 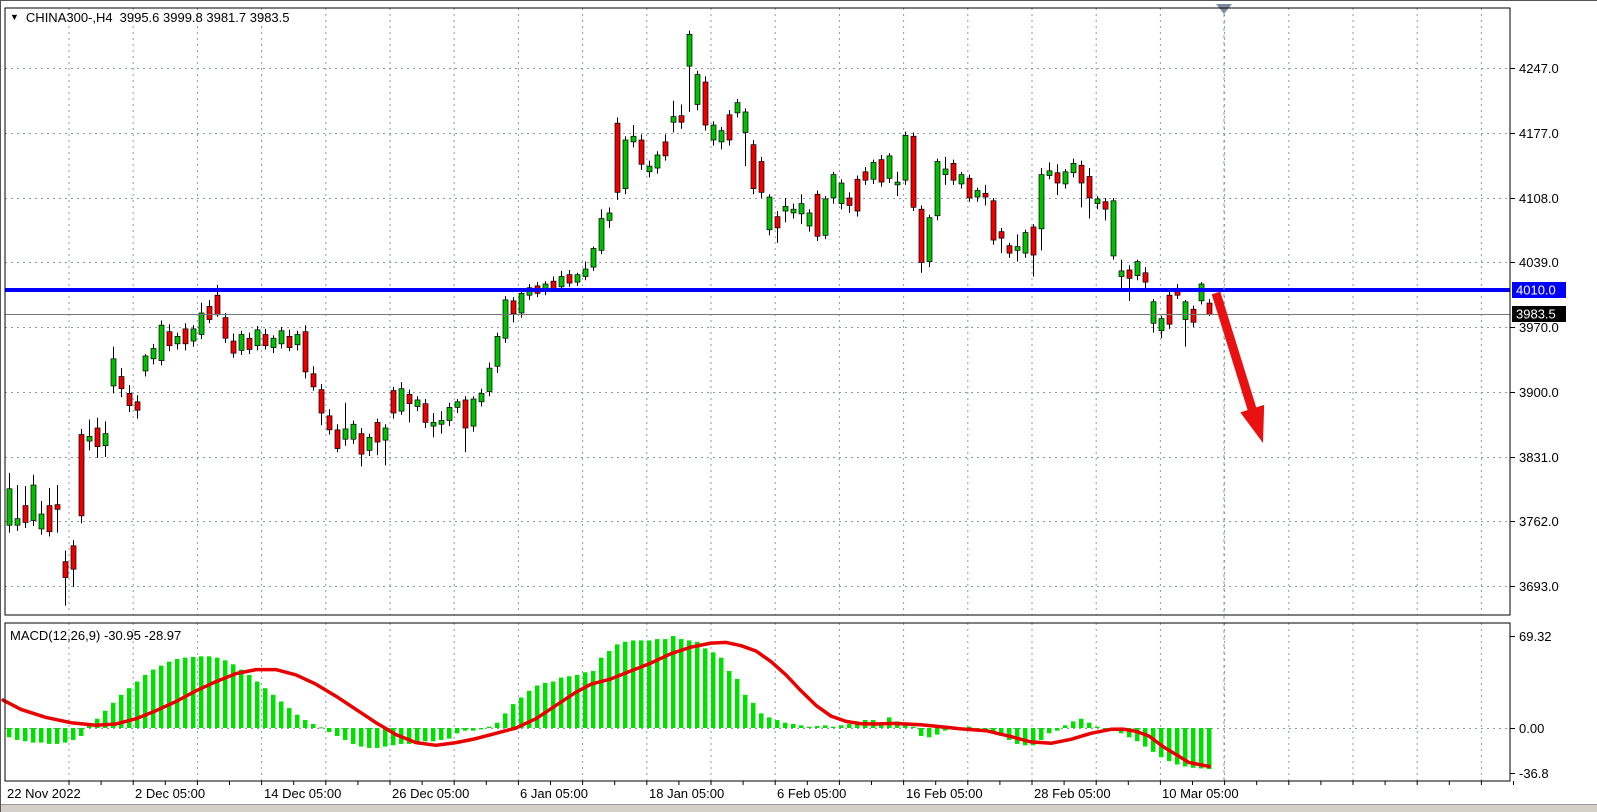 What do you see at coordinates (1200, 793) in the screenshot?
I see `time-axis-label: 10 Mar 05:00` at bounding box center [1200, 793].